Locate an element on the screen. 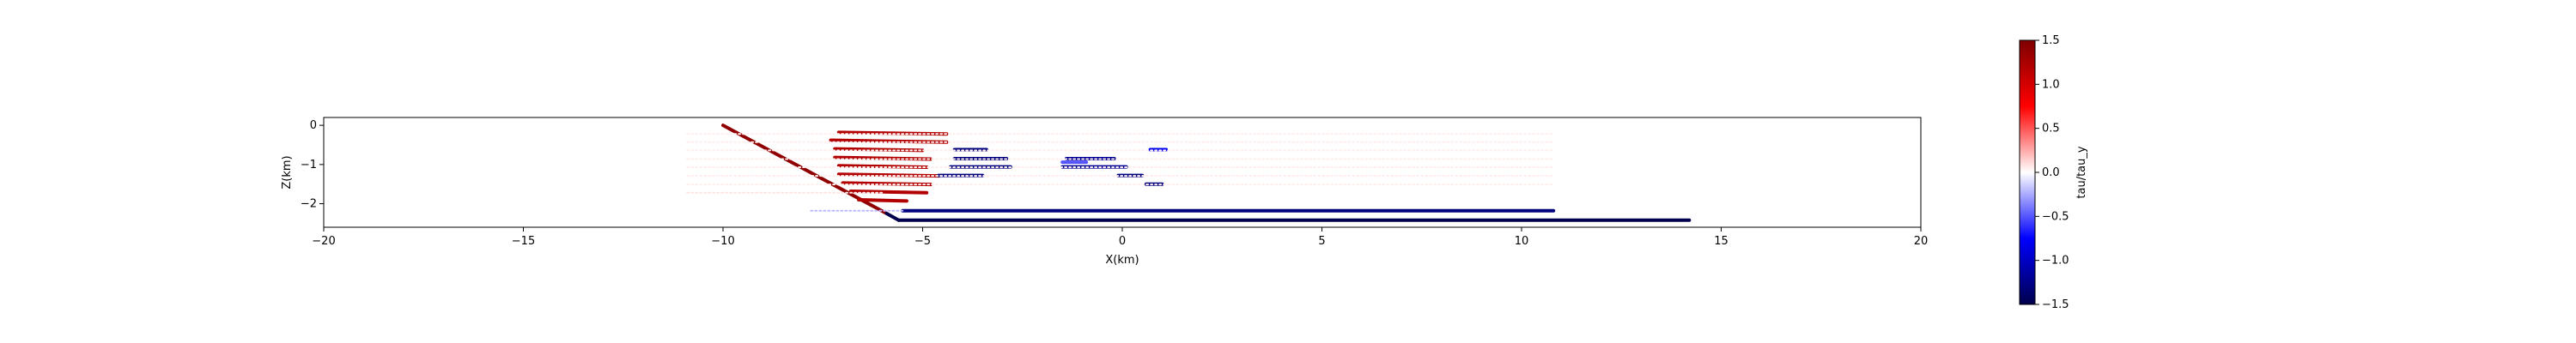 Image resolution: width=2576 pixels, height=343 pixels. y-axis-label: Z(km) is located at coordinates (287, 172).